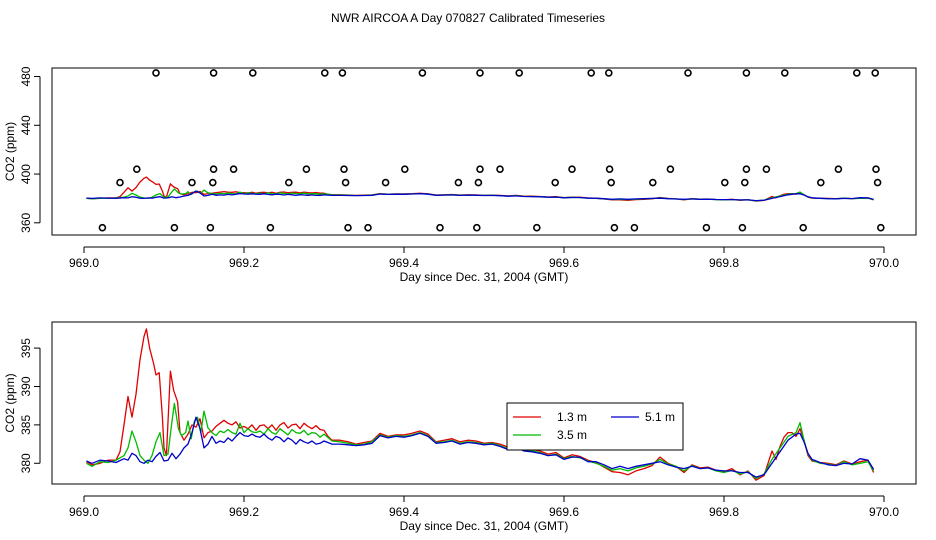  Describe the element at coordinates (26, 348) in the screenshot. I see `bot-y-tick-label: 395` at that location.